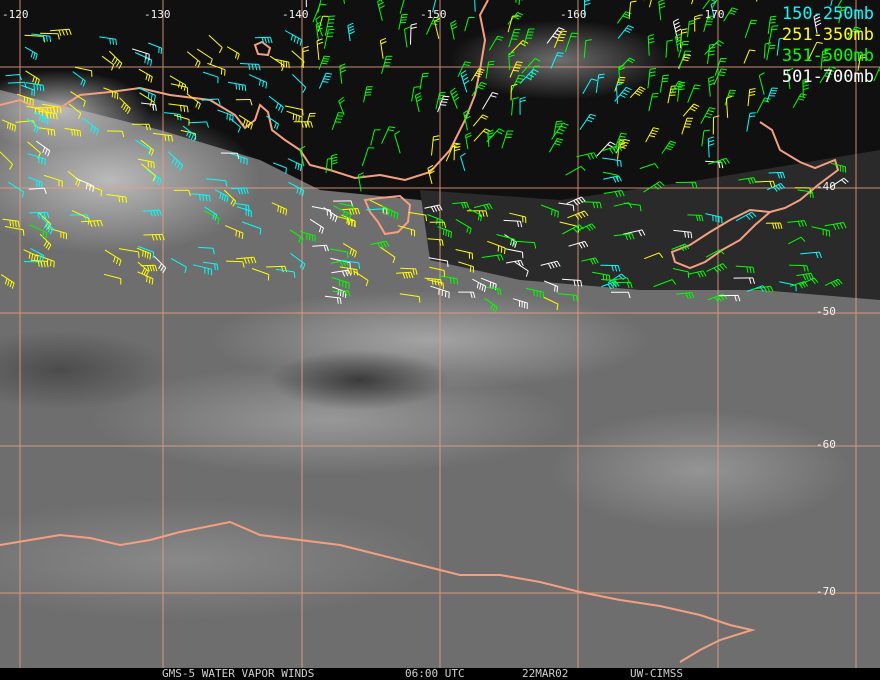 Image resolution: width=880 pixels, height=680 pixels. Describe the element at coordinates (330, 420) in the screenshot. I see `moist-band-south` at that location.